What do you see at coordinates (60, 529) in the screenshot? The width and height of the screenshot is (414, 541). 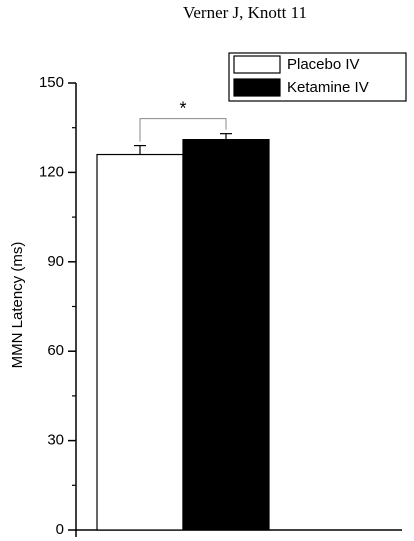 I see `y-tick-label: 0` at bounding box center [60, 529].